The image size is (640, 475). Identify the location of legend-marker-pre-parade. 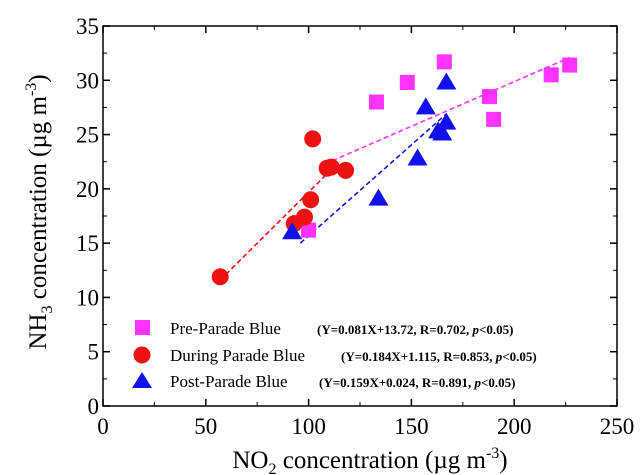
(142, 327).